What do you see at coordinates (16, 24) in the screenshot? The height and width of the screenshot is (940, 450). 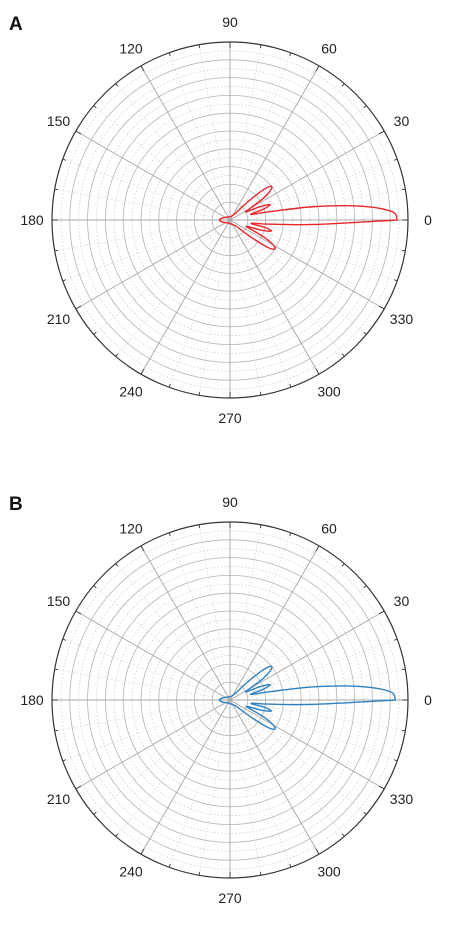 I see `panel-label-a: A` at bounding box center [16, 24].